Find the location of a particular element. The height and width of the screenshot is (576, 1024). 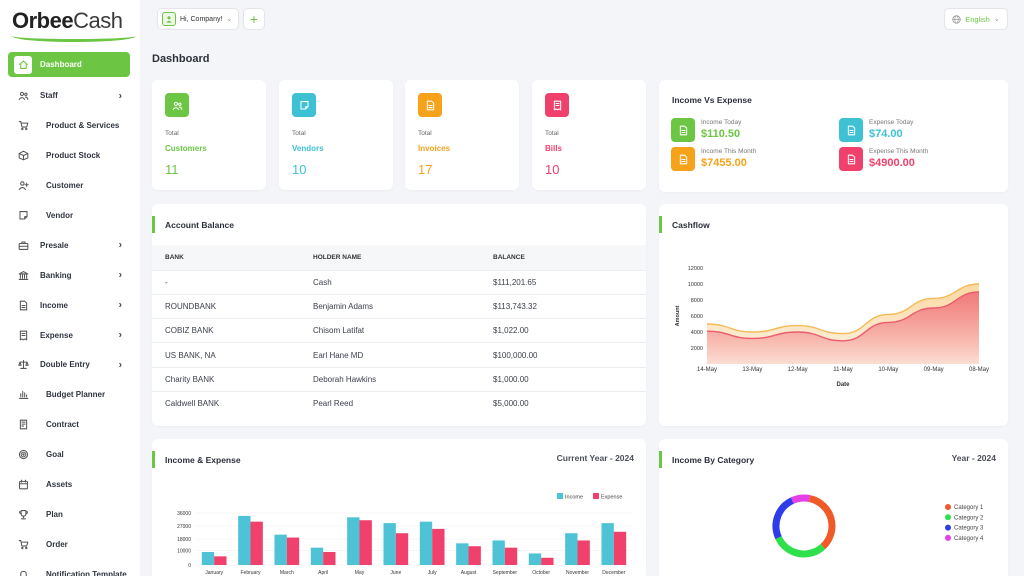

stat-name: Customers is located at coordinates (186, 148).